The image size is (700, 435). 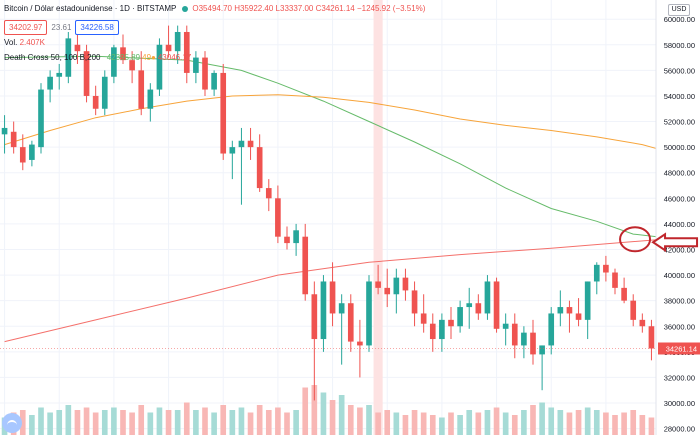 I want to click on y-tick-label: 42000.00, so click(x=679, y=249).